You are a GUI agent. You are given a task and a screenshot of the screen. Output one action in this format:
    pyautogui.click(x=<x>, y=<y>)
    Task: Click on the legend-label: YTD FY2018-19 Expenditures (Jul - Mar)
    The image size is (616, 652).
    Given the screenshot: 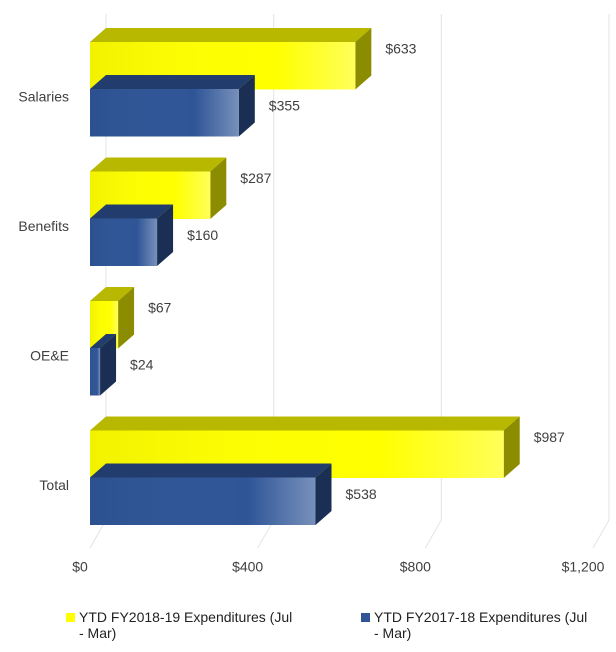 What is the action you would take?
    pyautogui.click(x=186, y=625)
    